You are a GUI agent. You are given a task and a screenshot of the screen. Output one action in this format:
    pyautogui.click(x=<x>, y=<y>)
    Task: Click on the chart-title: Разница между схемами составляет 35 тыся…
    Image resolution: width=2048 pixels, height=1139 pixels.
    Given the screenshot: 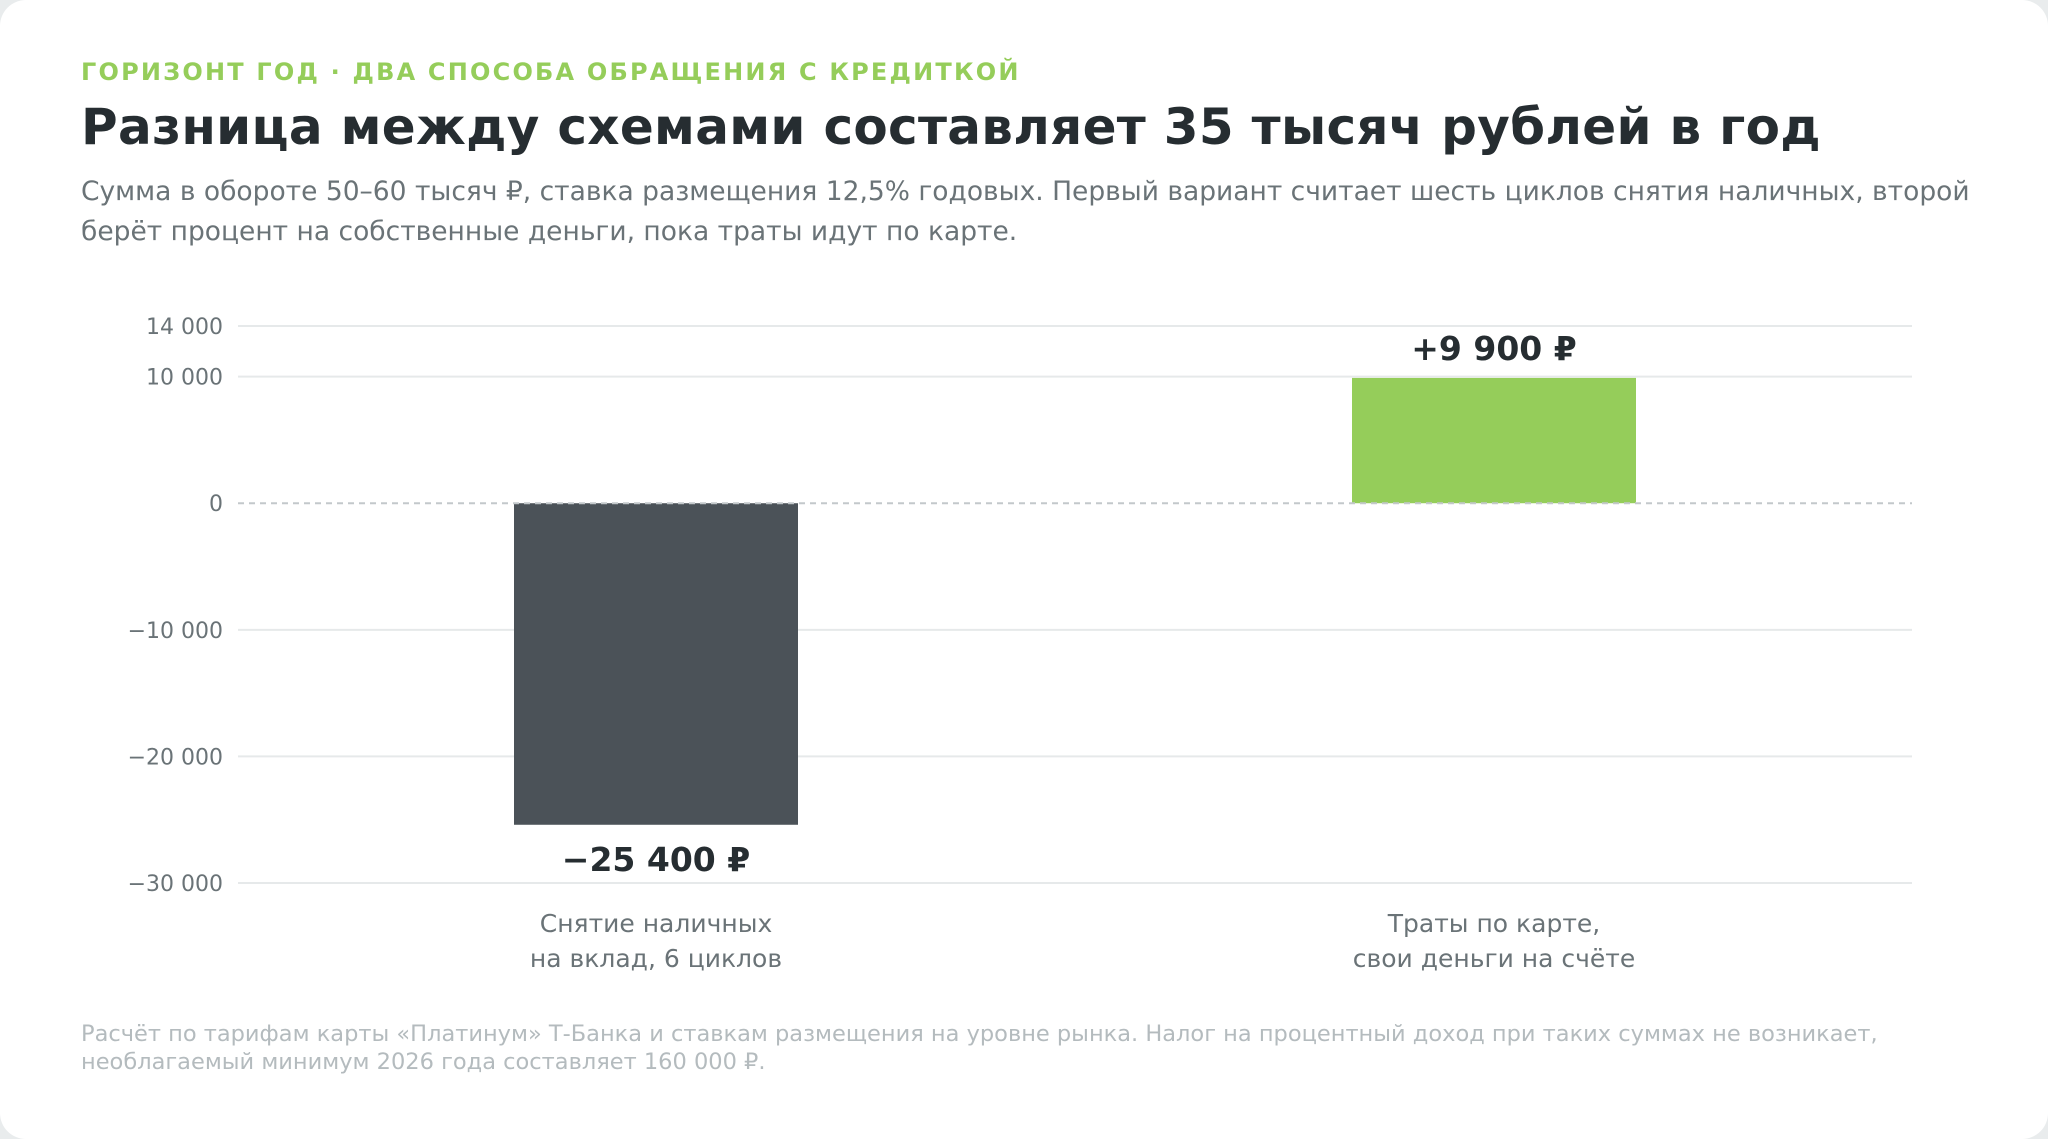 What is the action you would take?
    pyautogui.click(x=951, y=127)
    